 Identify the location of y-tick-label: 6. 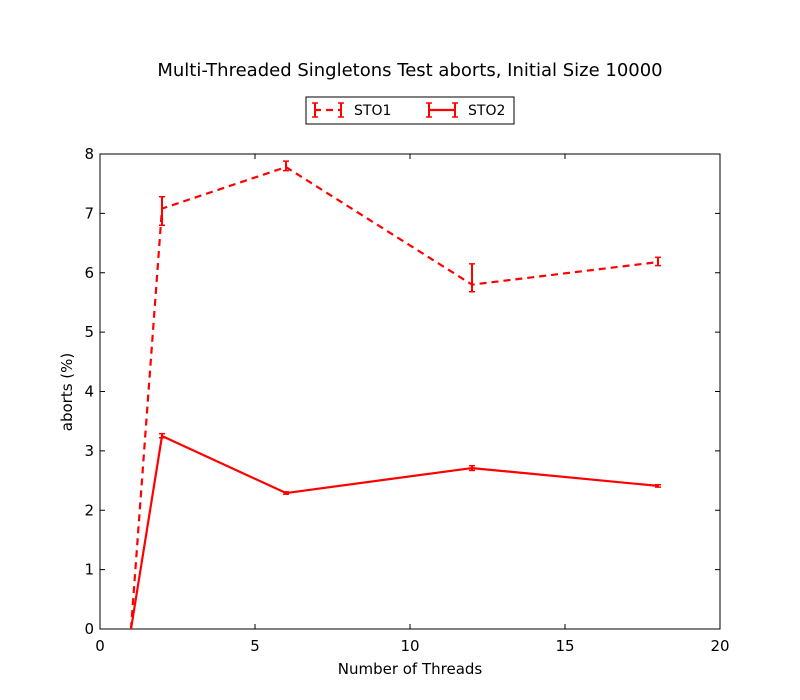
(89, 273).